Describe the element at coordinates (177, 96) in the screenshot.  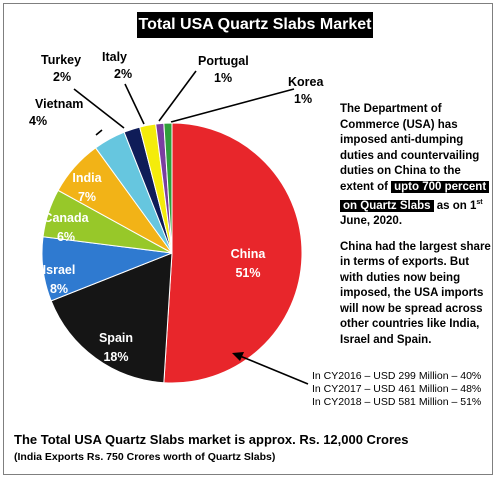
I see `leader-line-portugal` at that location.